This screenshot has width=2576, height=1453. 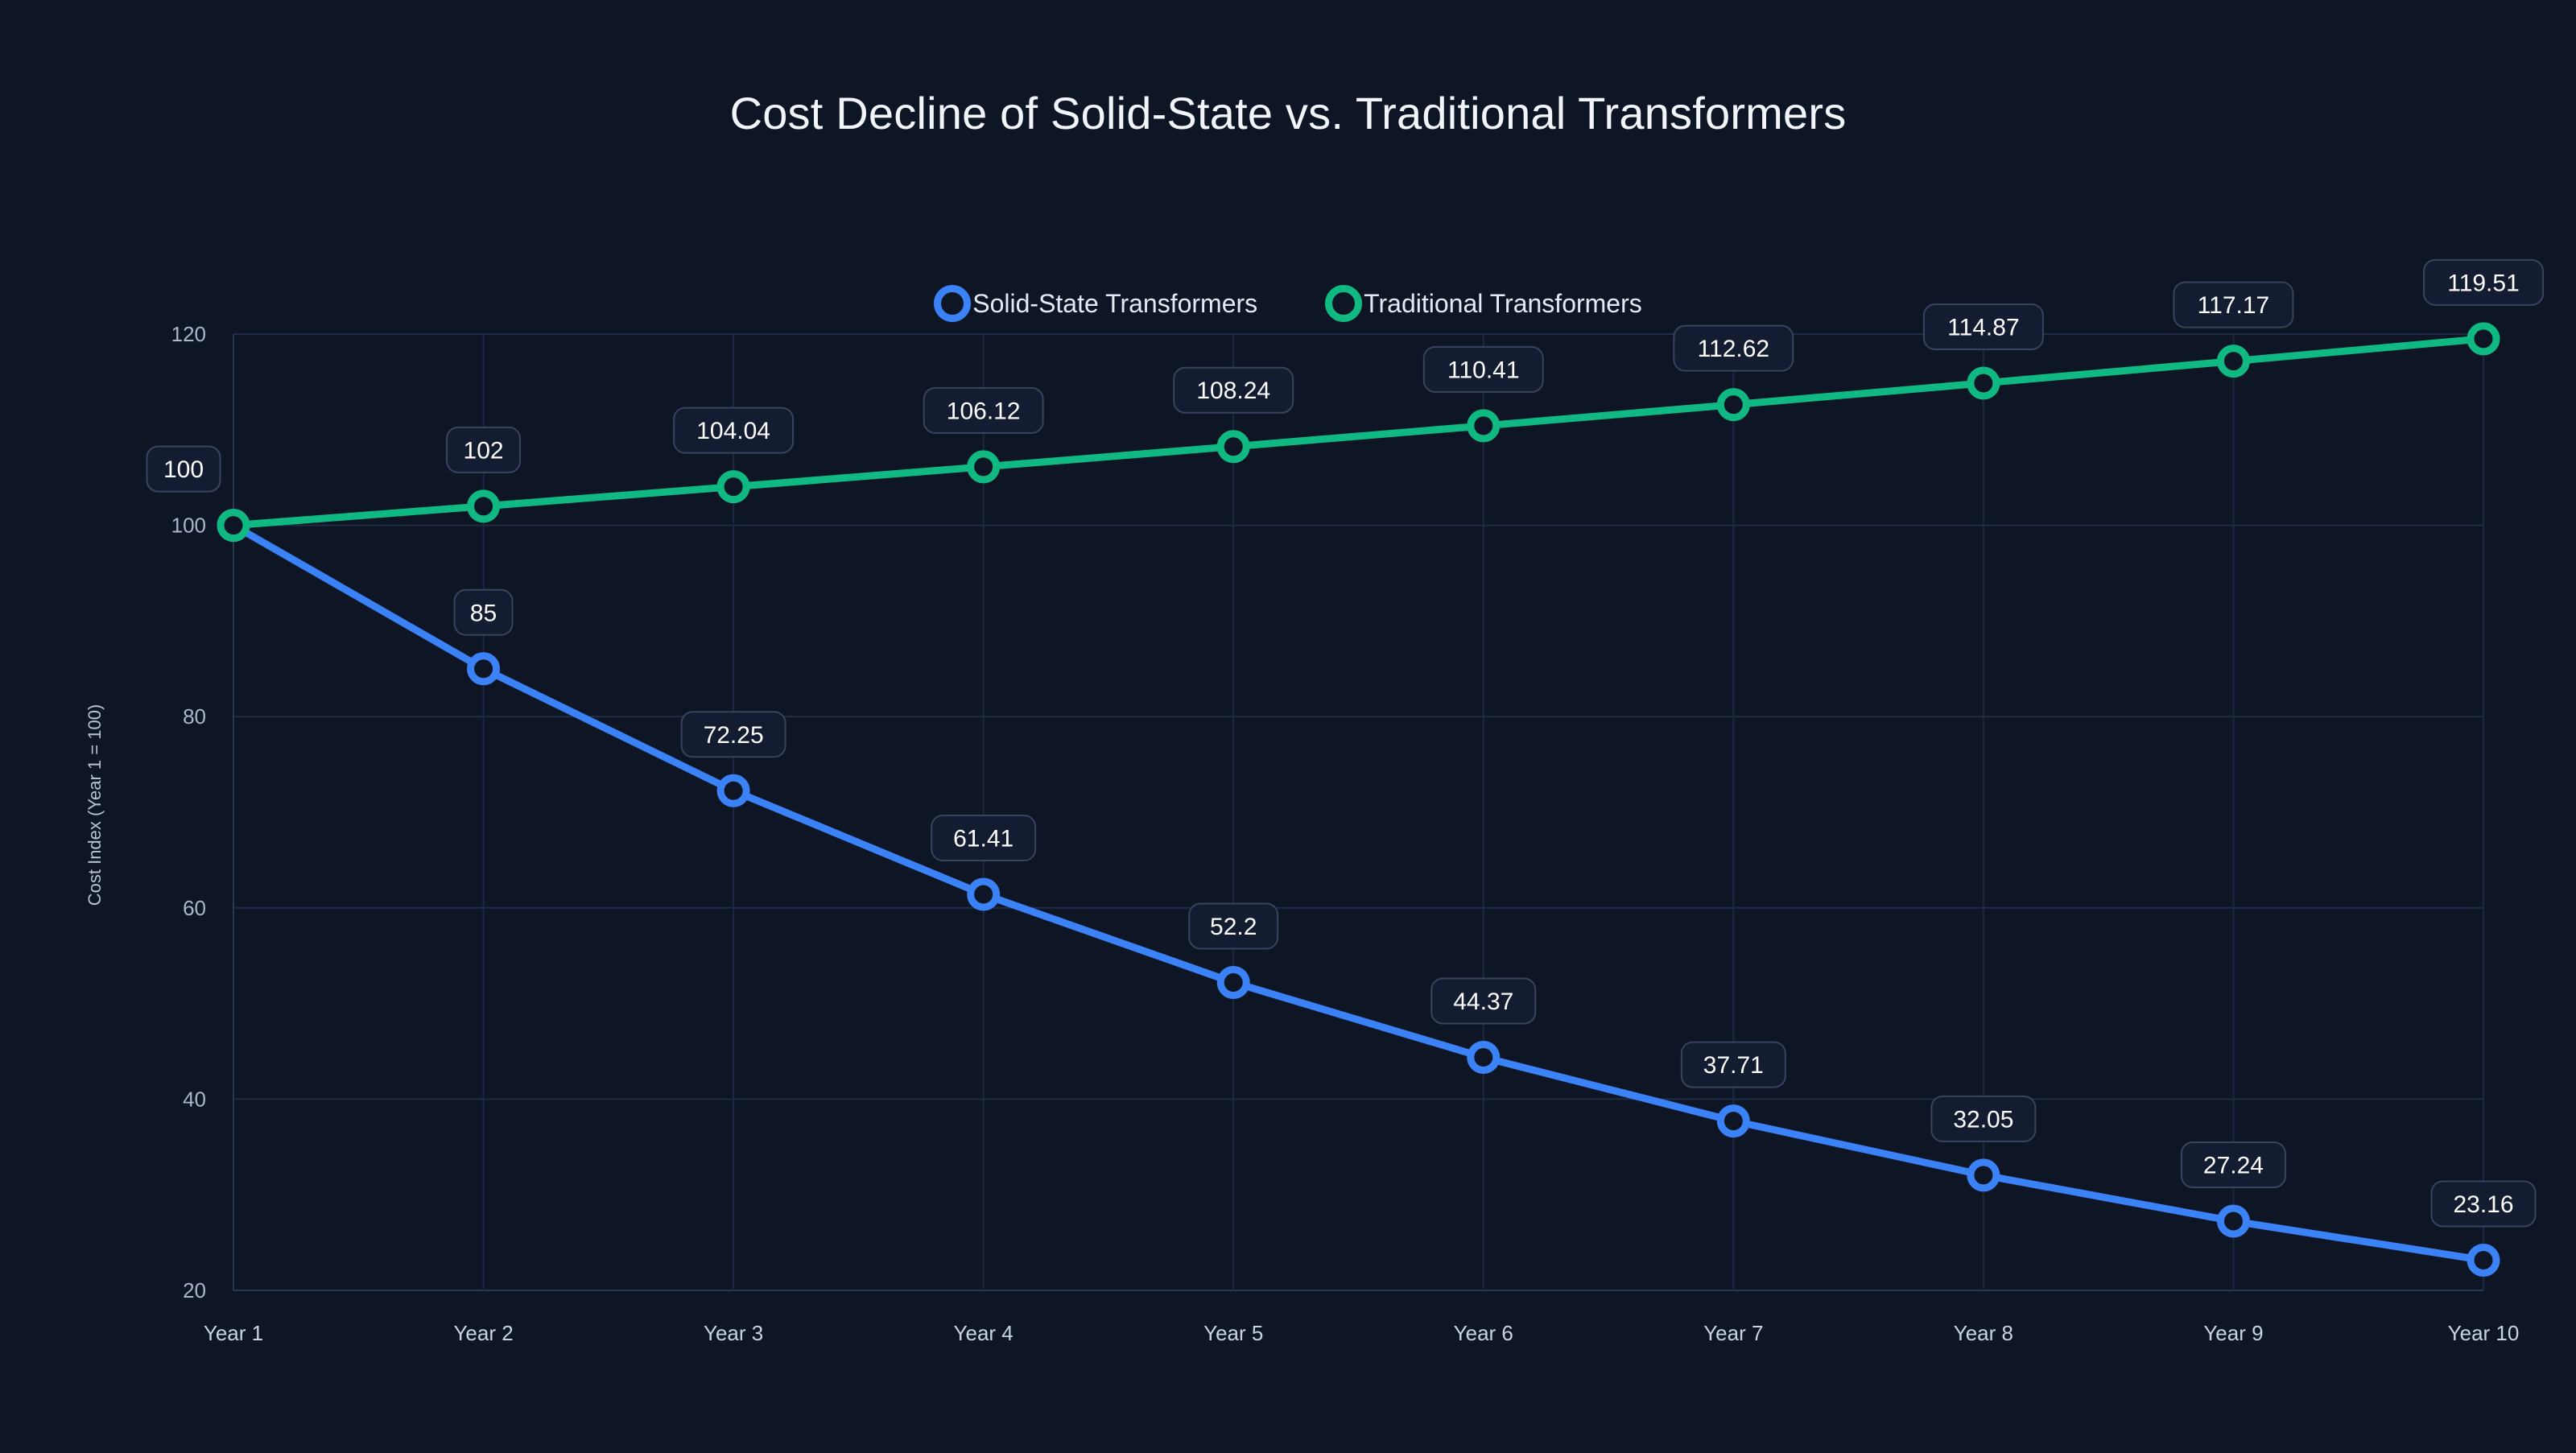 What do you see at coordinates (233, 1333) in the screenshot?
I see `x-tick-label: Year 1` at bounding box center [233, 1333].